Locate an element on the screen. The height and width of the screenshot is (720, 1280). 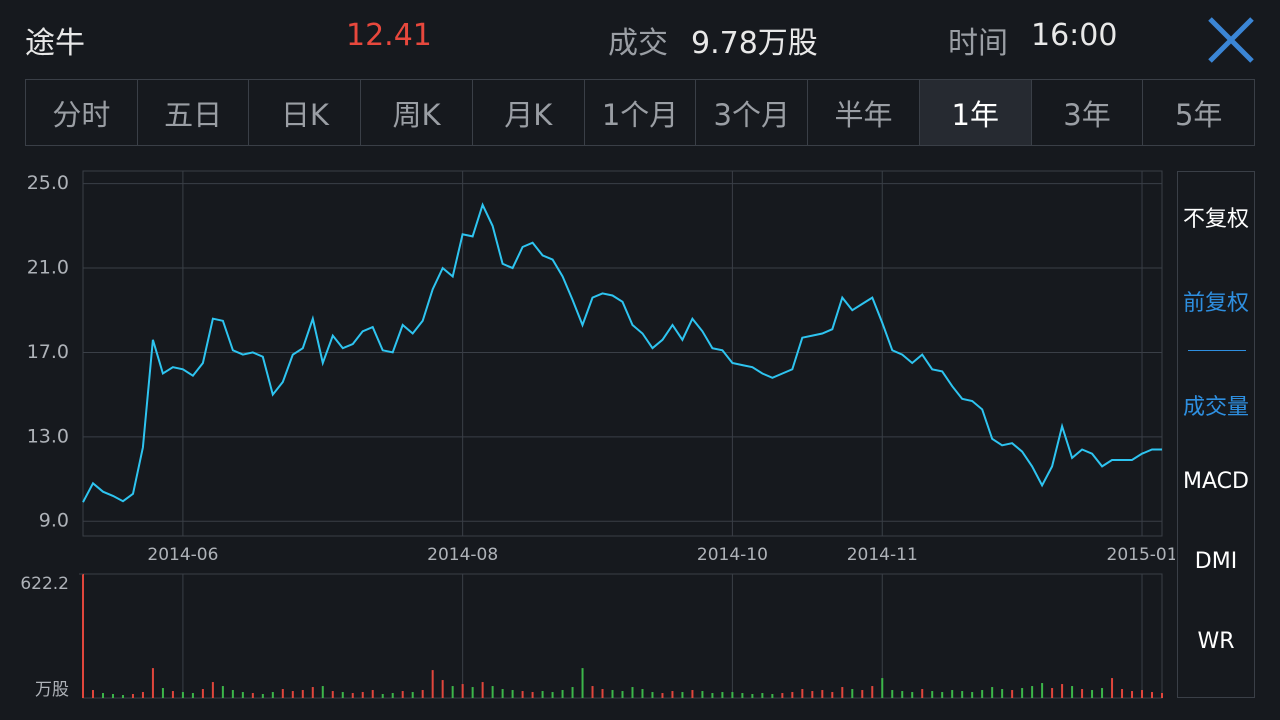
y-tick-label: 622.2 is located at coordinates (44, 584).